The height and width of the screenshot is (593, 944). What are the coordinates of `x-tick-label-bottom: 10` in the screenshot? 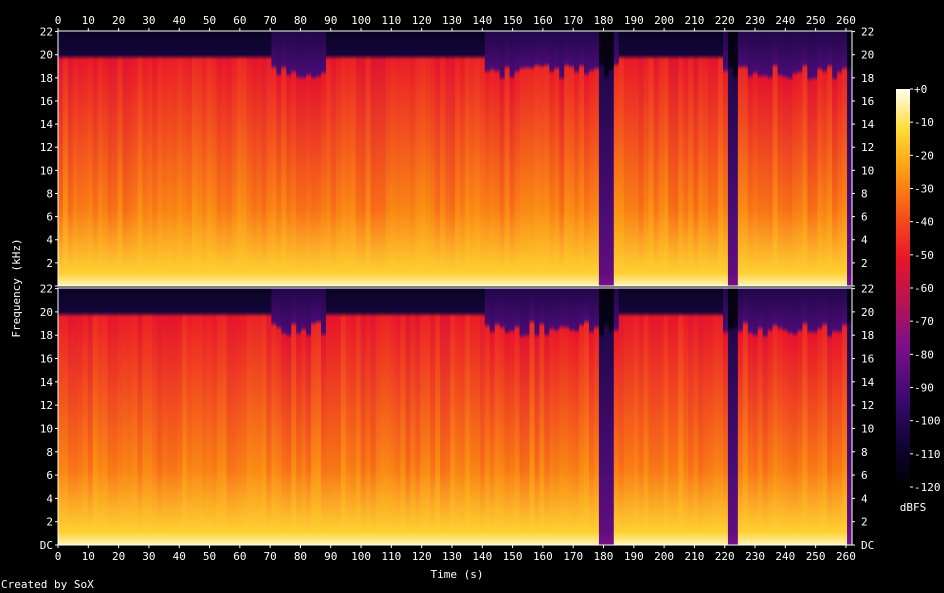 It's located at (88, 556).